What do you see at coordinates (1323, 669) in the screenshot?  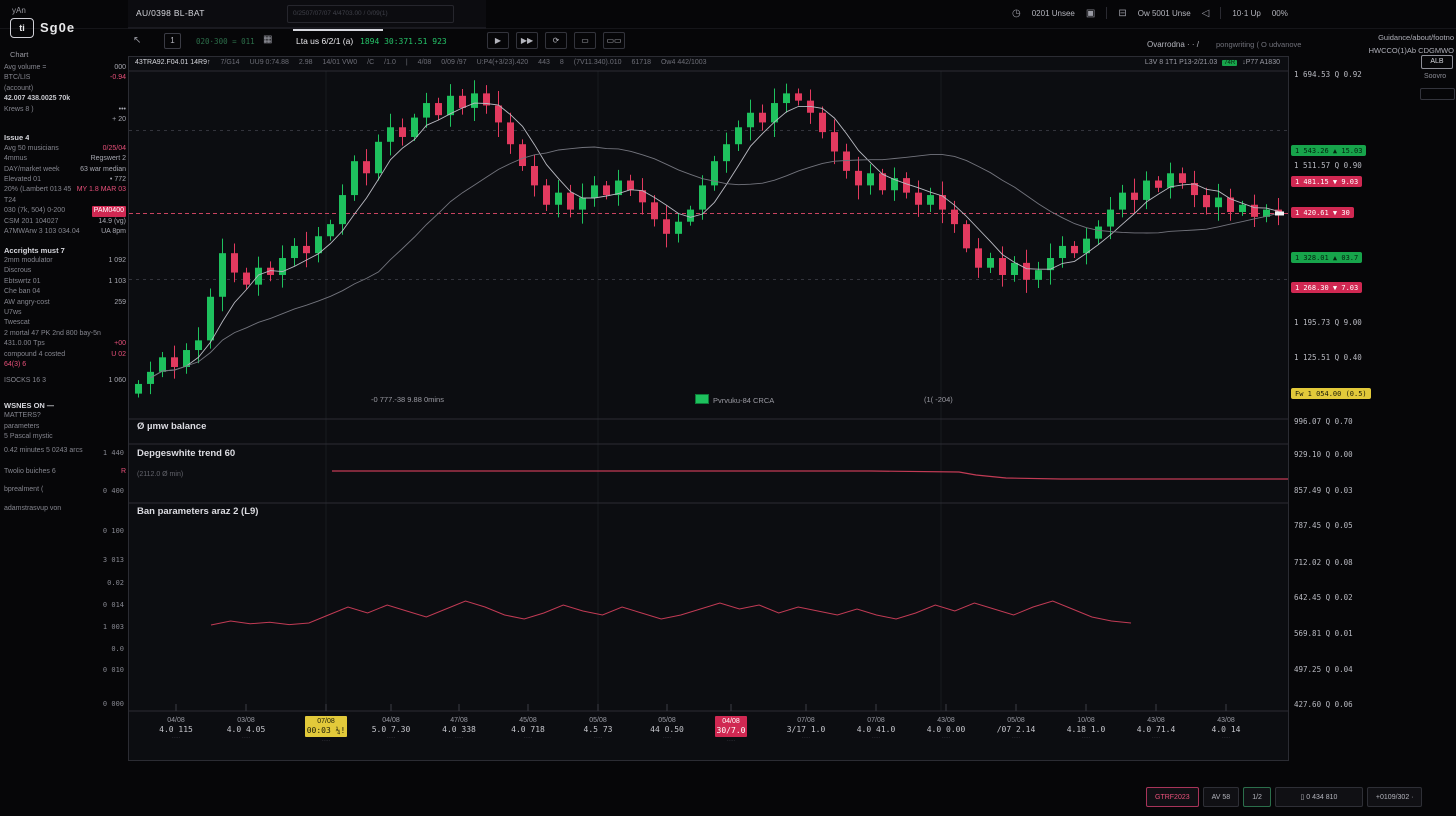 I see `price-label: 497.25 Q 0.04` at bounding box center [1323, 669].